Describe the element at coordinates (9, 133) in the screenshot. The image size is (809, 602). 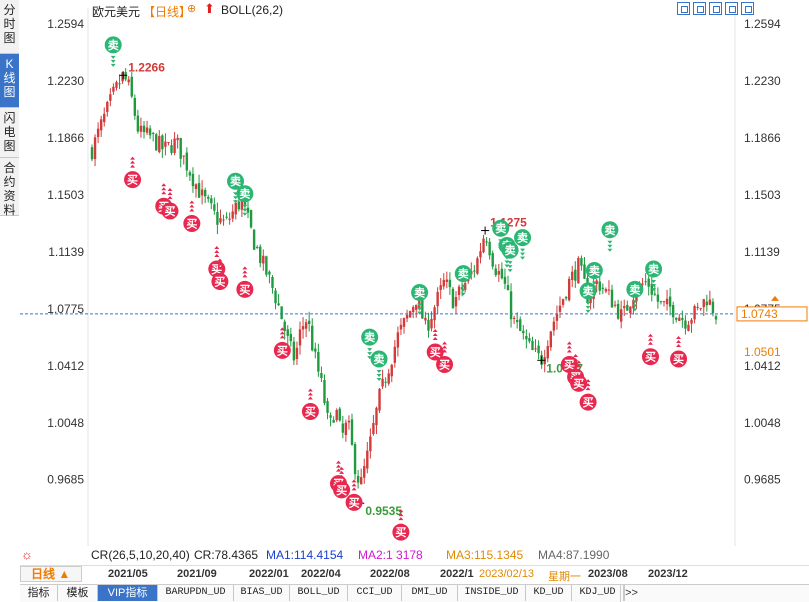
I see `tab-flash-chart: 闪电图` at that location.